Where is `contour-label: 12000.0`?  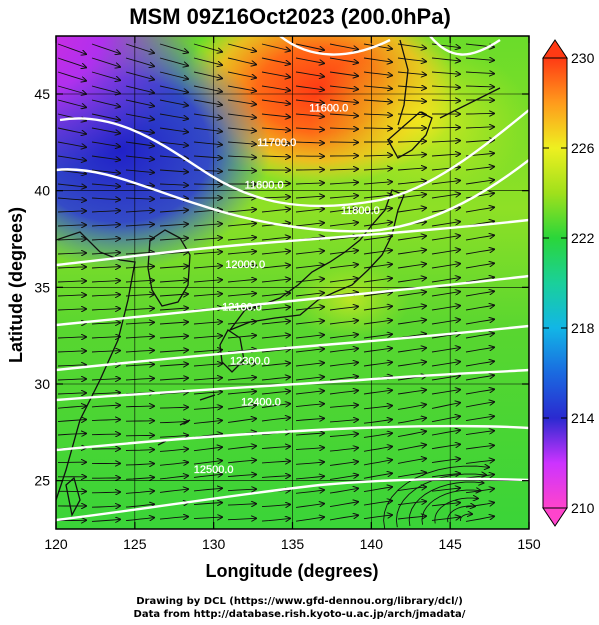 contour-label: 12000.0 is located at coordinates (245, 265).